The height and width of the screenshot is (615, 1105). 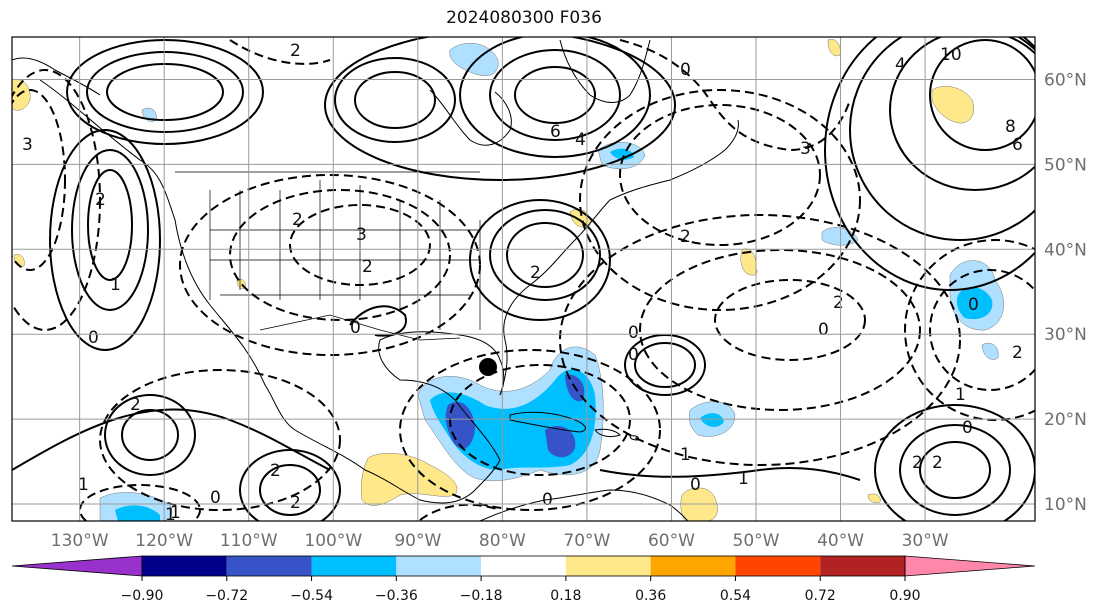 I want to click on contour-high-central-atlantic, so click(x=665, y=365).